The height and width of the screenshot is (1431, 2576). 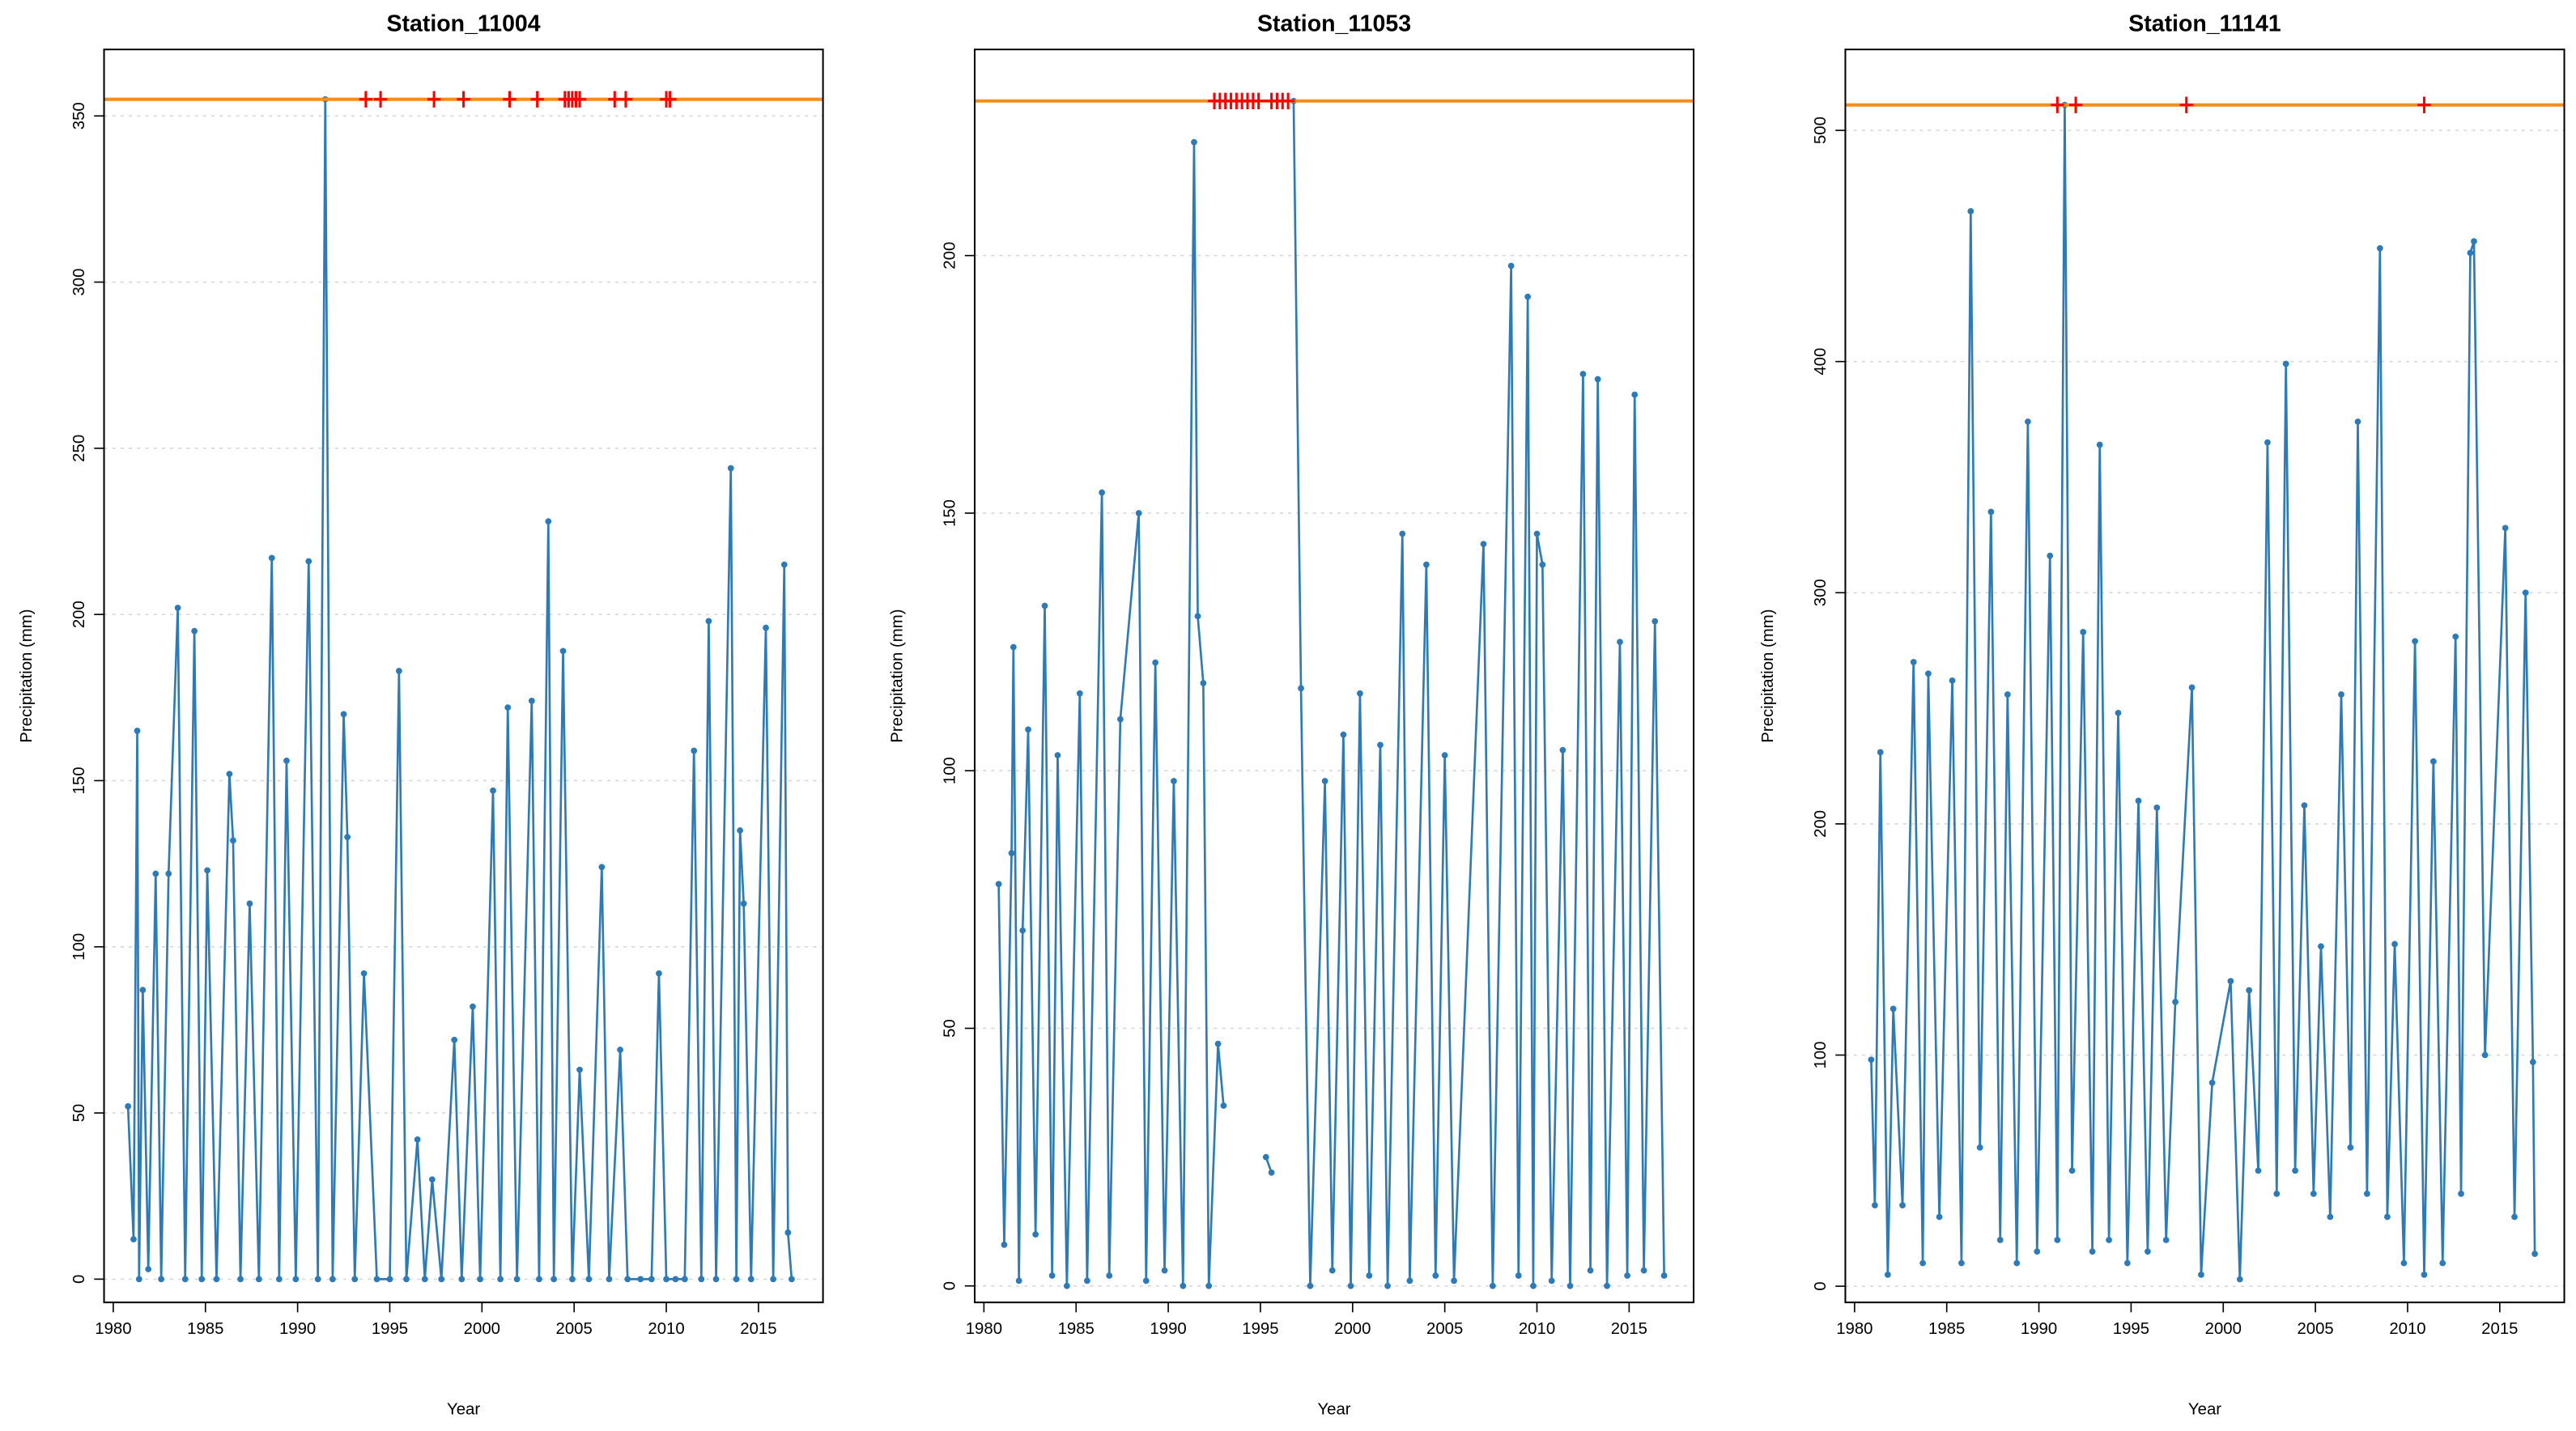 I want to click on line, so click(x=1111, y=714).